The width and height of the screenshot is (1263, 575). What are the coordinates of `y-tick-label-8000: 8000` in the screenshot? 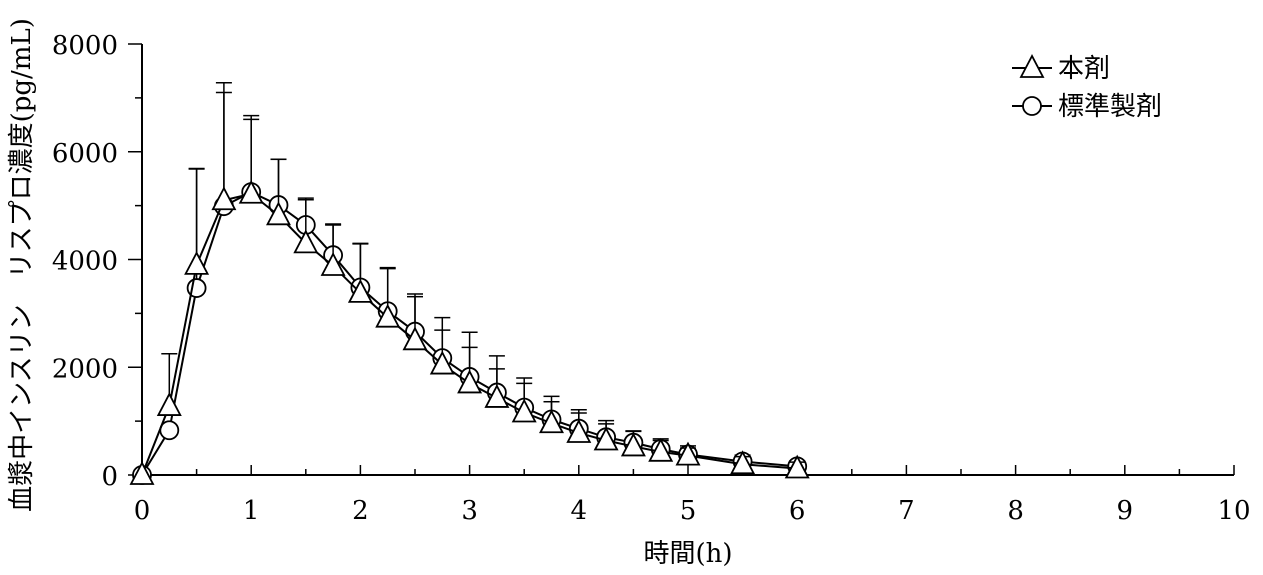 It's located at (85, 46).